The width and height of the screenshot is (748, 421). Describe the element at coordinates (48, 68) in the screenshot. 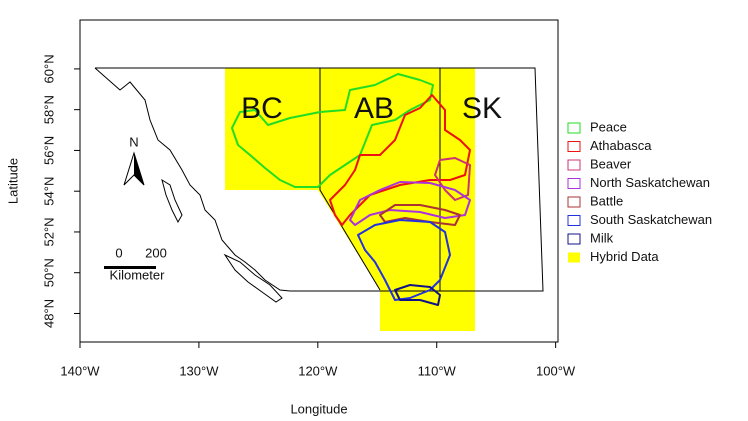

I see `y-tick-label: 60°N` at that location.